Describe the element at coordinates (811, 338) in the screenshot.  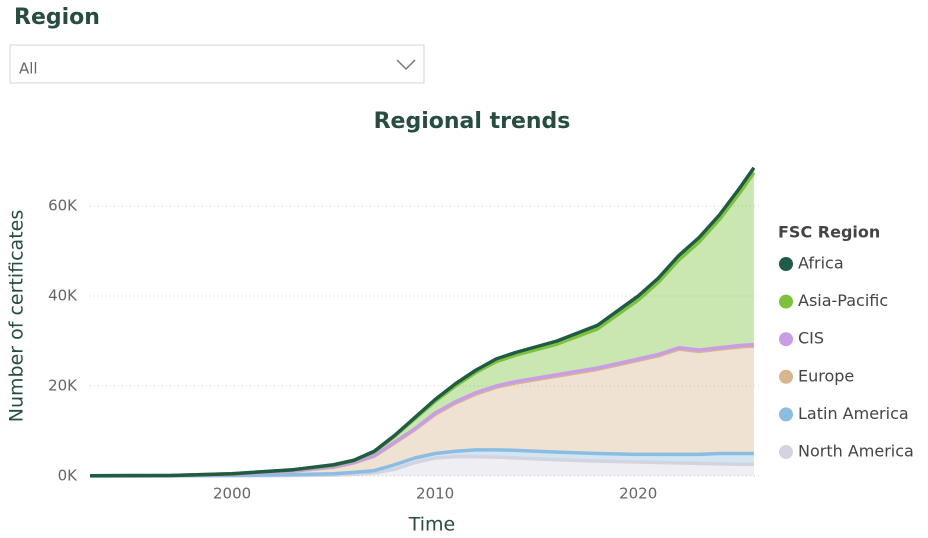
I see `legend-label: CIS` at that location.